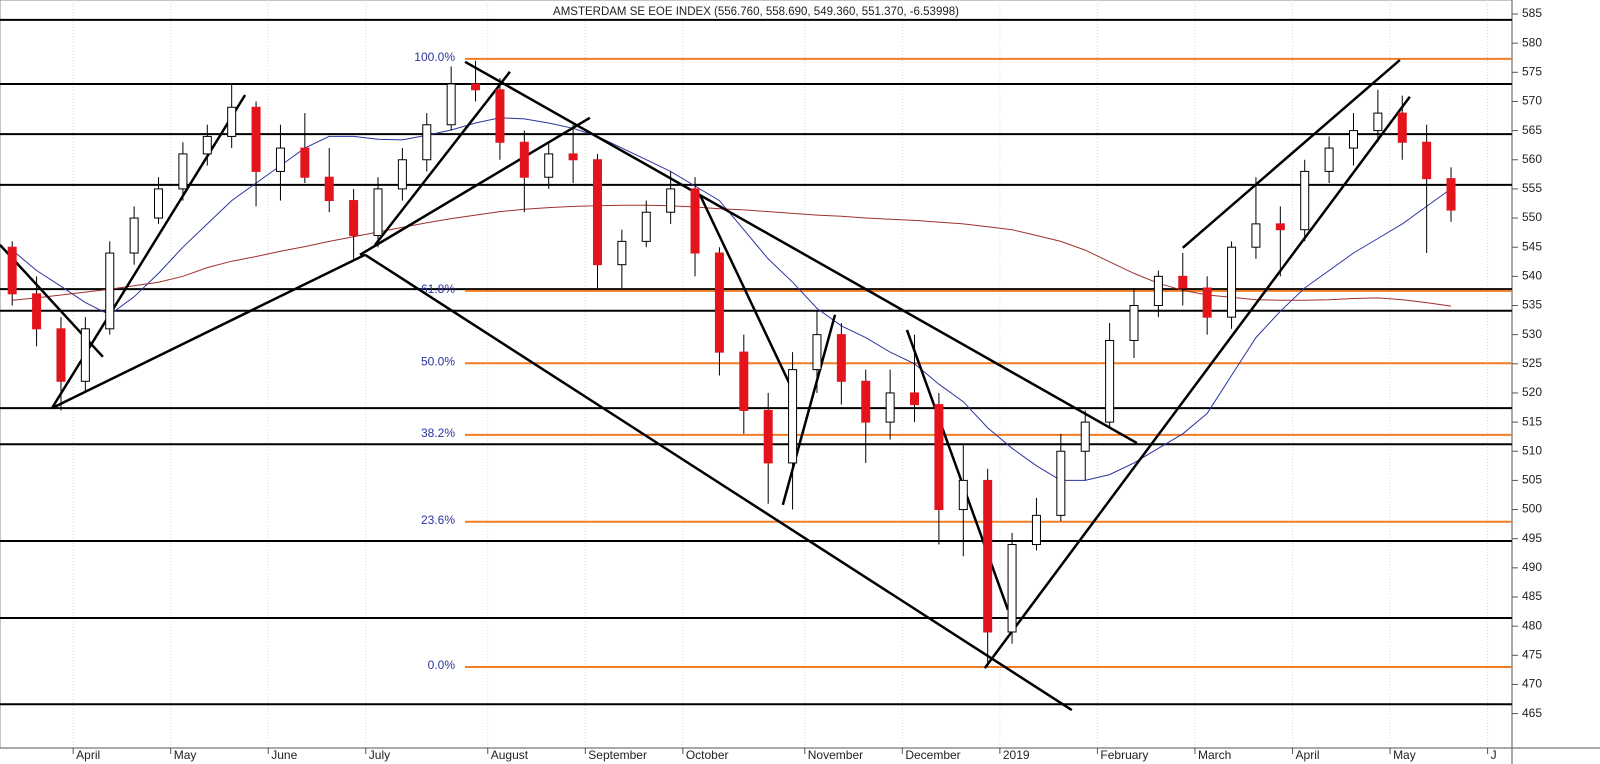 The height and width of the screenshot is (764, 1600). I want to click on y-tick-label: 585, so click(1532, 13).